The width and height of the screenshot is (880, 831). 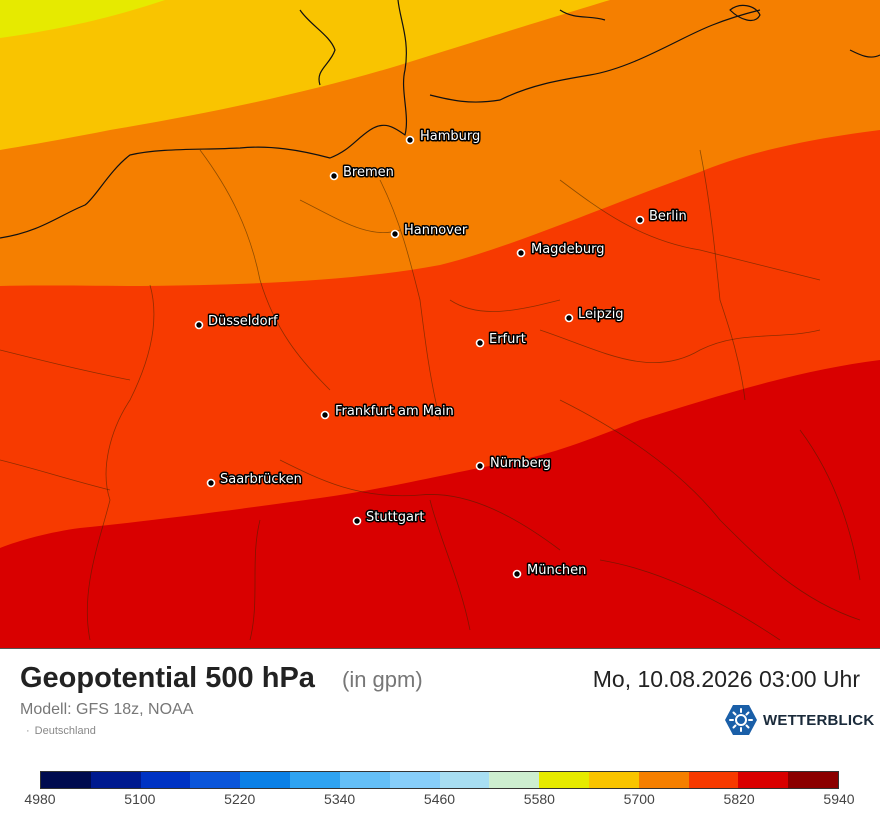 What do you see at coordinates (601, 315) in the screenshot?
I see `city-label-leipzig: Leipzig` at bounding box center [601, 315].